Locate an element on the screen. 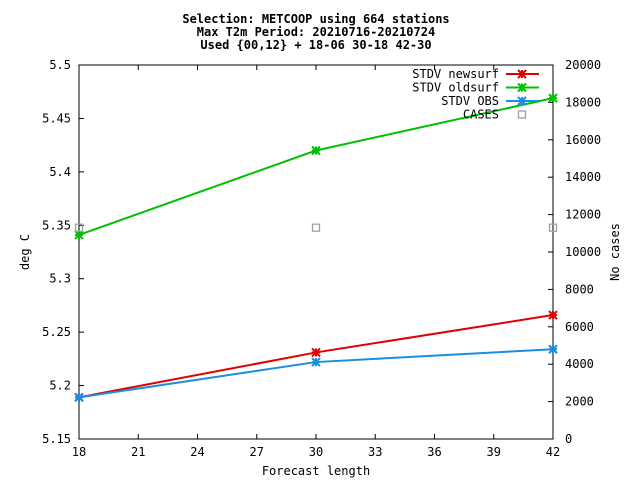  series-cases is located at coordinates (316, 227).